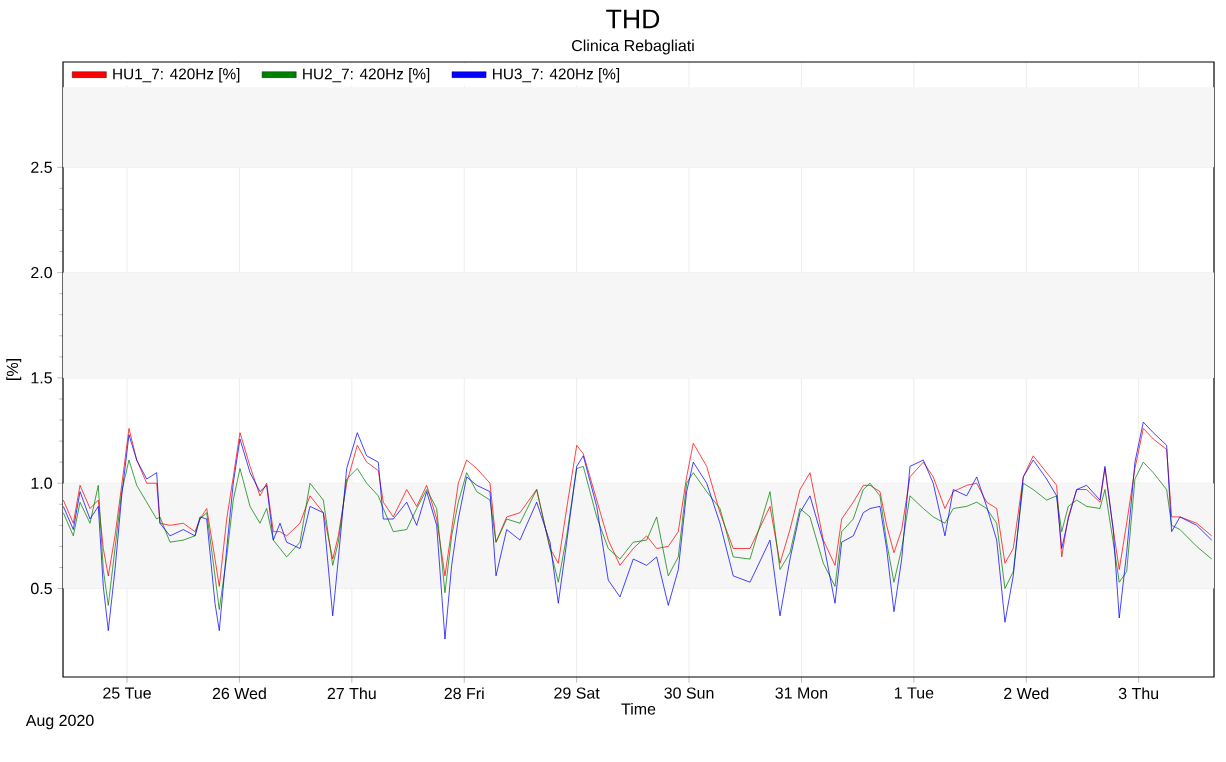 The height and width of the screenshot is (762, 1226). What do you see at coordinates (41, 272) in the screenshot?
I see `y-tick-label: 2.0` at bounding box center [41, 272].